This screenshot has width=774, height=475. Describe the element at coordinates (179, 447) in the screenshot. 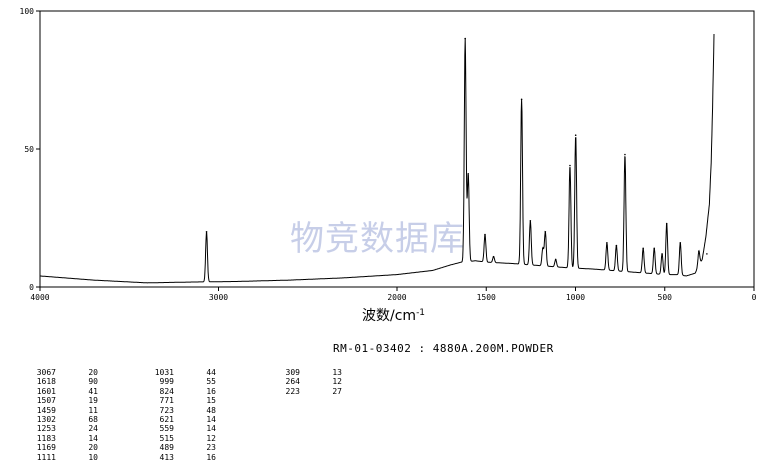

I see `peak-table-row: 489 23` at that location.